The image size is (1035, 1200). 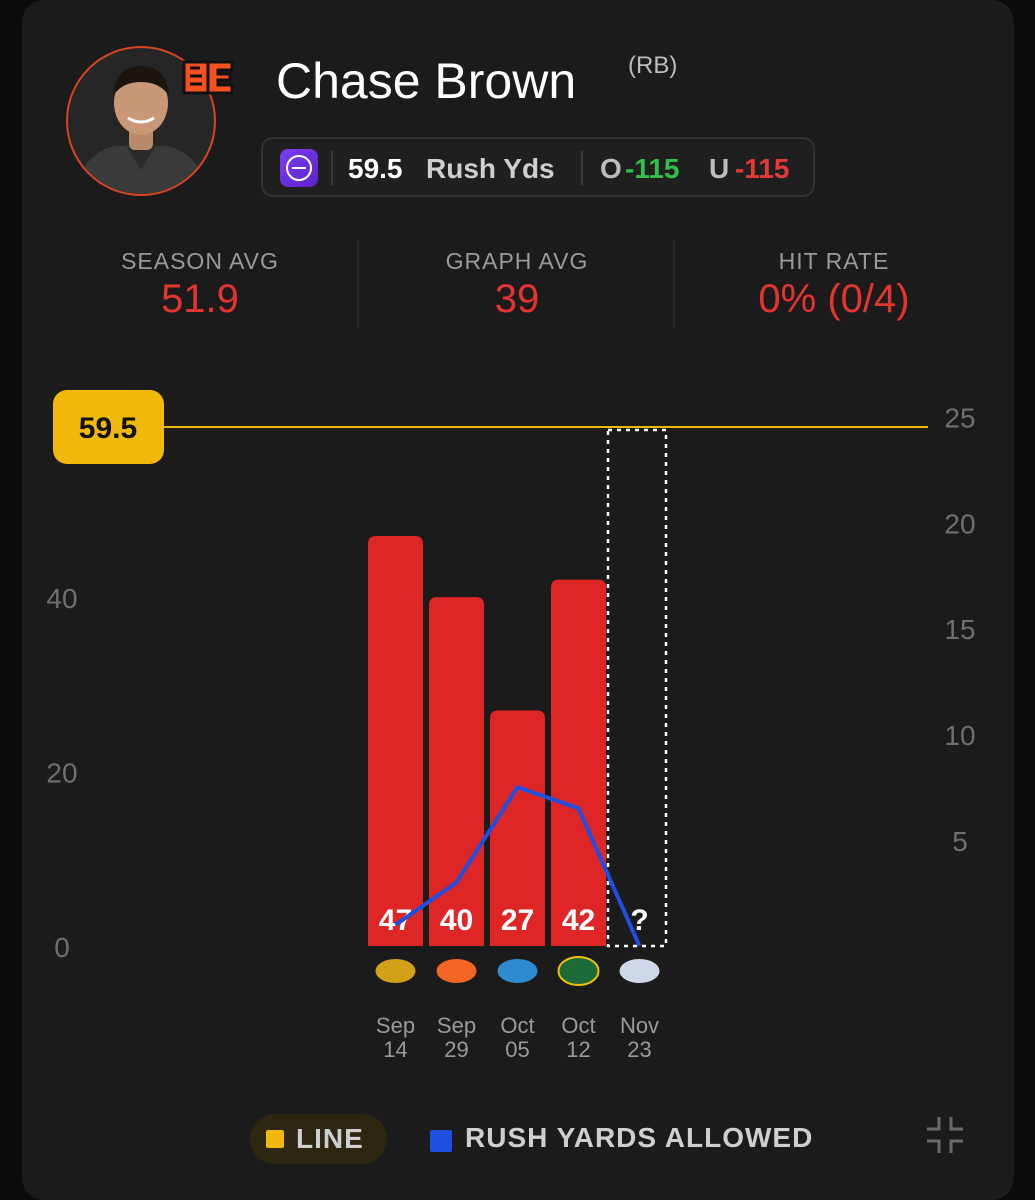 I want to click on hit-rate-stat: HIT RATE 0% (0/4), so click(x=834, y=285).